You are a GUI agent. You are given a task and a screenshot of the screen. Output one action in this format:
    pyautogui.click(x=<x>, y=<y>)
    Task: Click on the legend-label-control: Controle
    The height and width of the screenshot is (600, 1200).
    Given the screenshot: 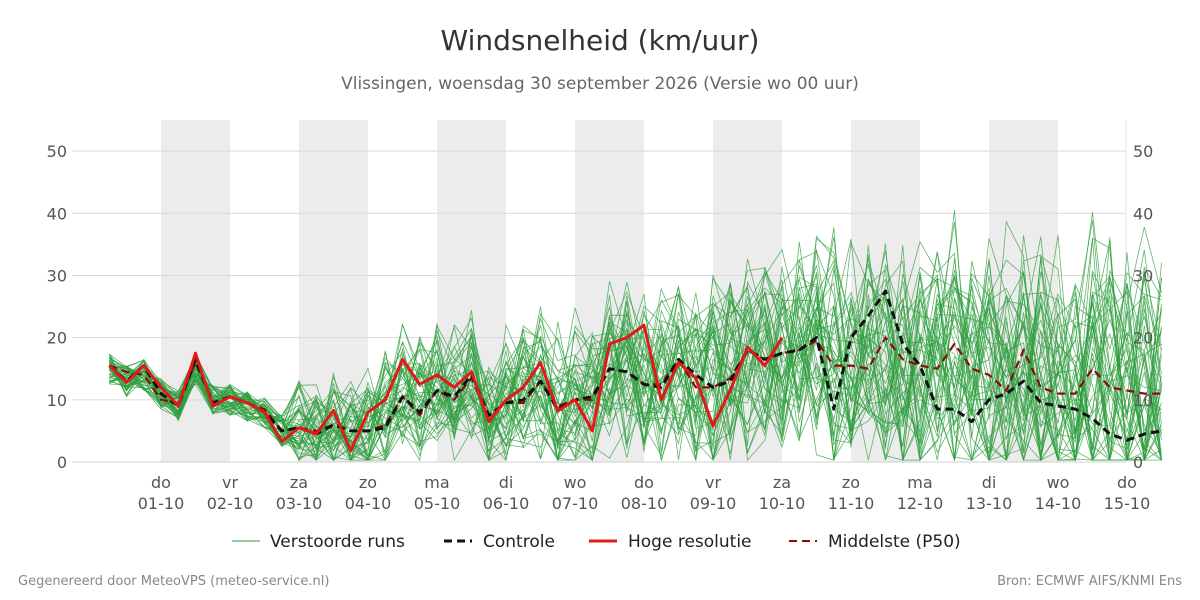 What is the action you would take?
    pyautogui.click(x=519, y=542)
    